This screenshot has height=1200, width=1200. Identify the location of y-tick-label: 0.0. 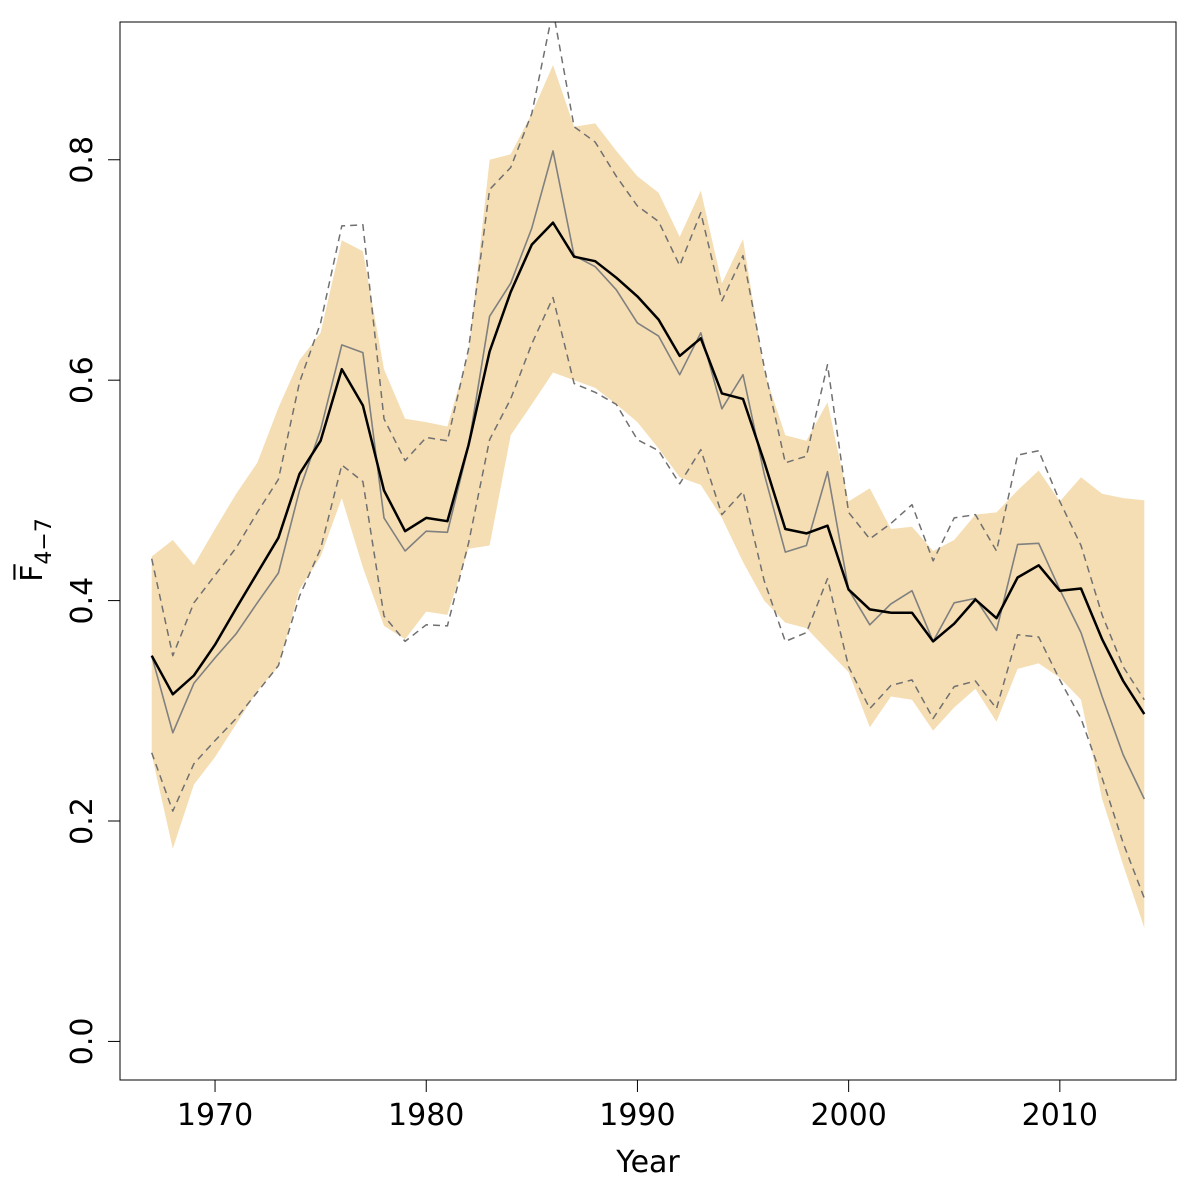
(82, 1042).